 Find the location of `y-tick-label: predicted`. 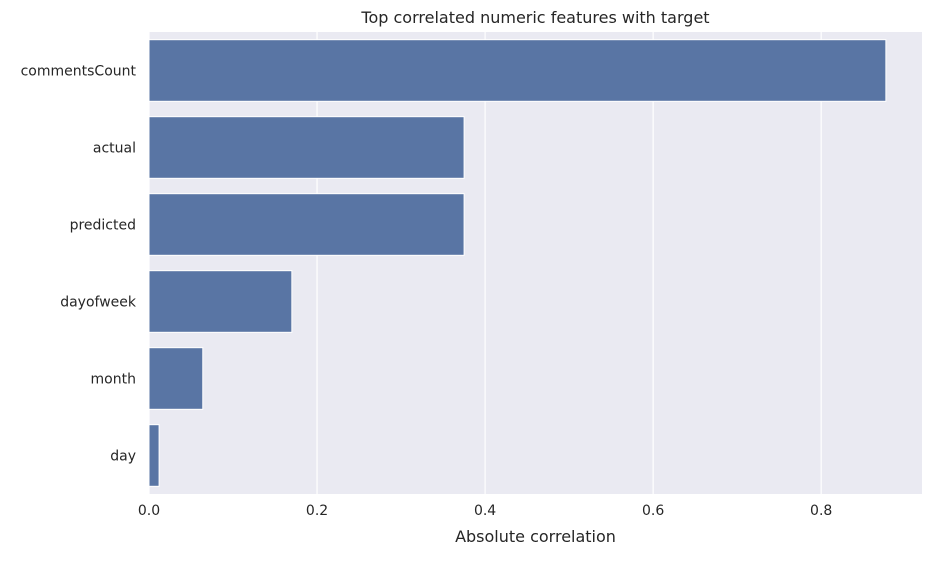

y-tick-label: predicted is located at coordinates (103, 226).